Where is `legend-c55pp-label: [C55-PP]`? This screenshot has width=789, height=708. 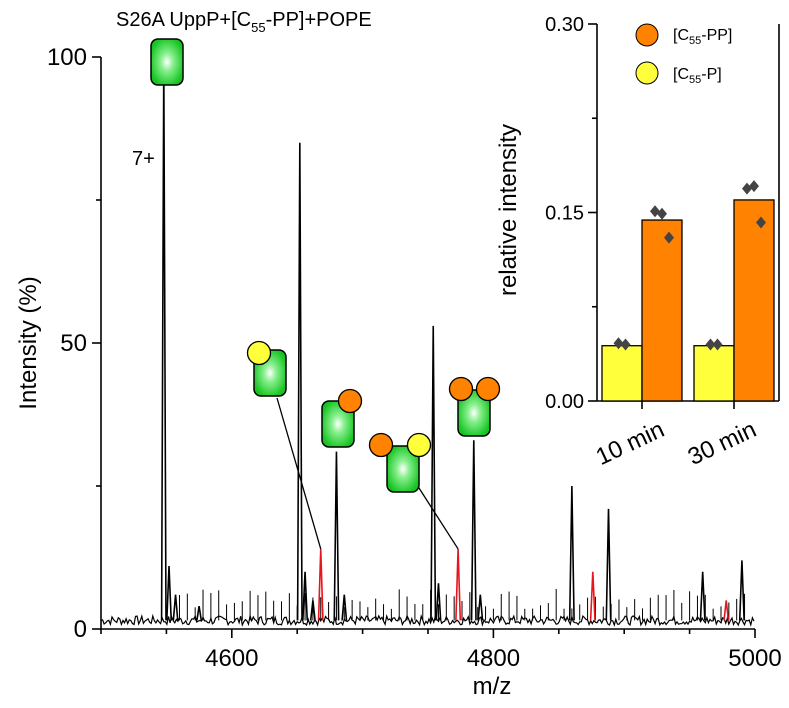 legend-c55pp-label: [C55-PP] is located at coordinates (702, 37).